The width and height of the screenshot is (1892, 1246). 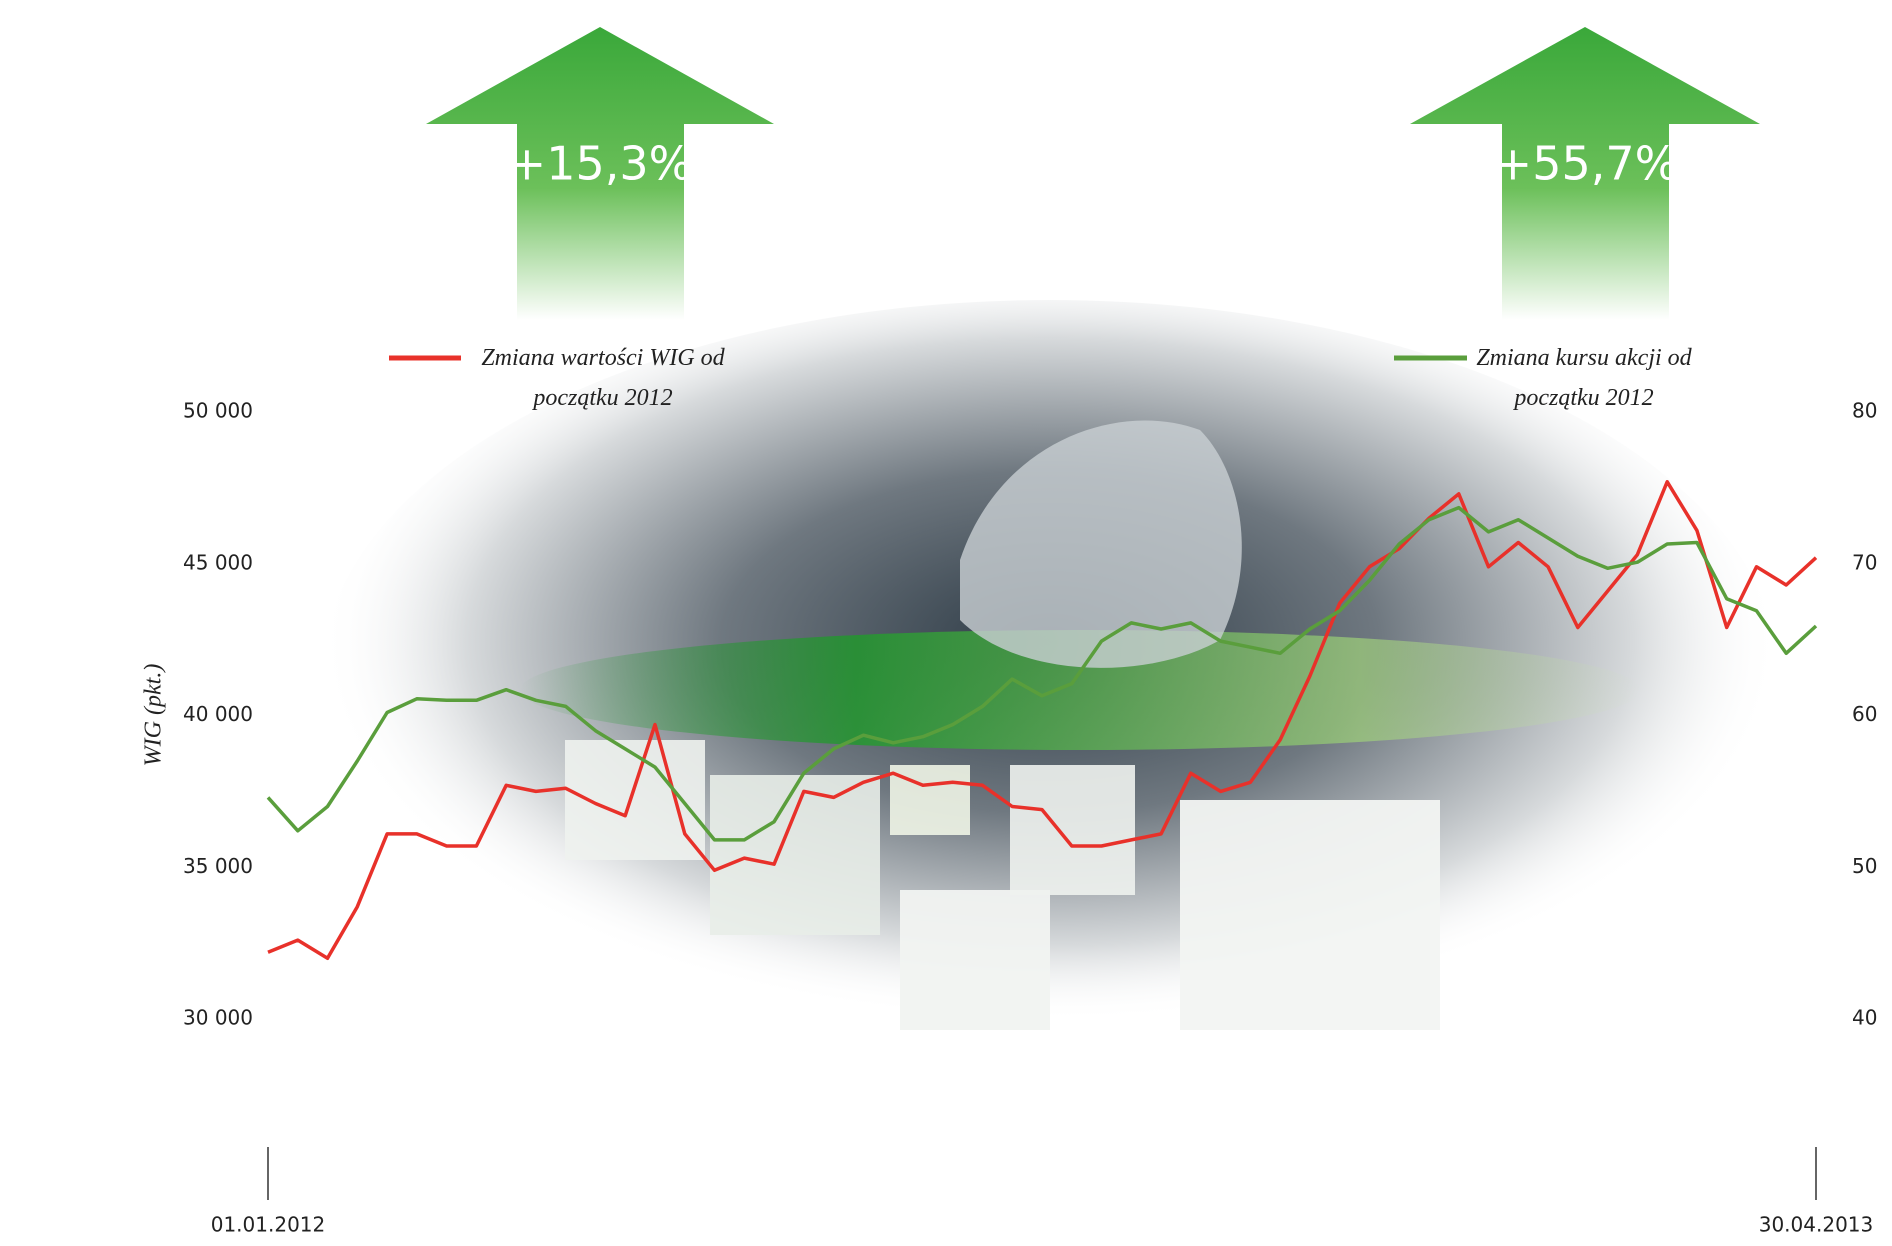 I want to click on annotation: +15,3%, so click(x=600, y=164).